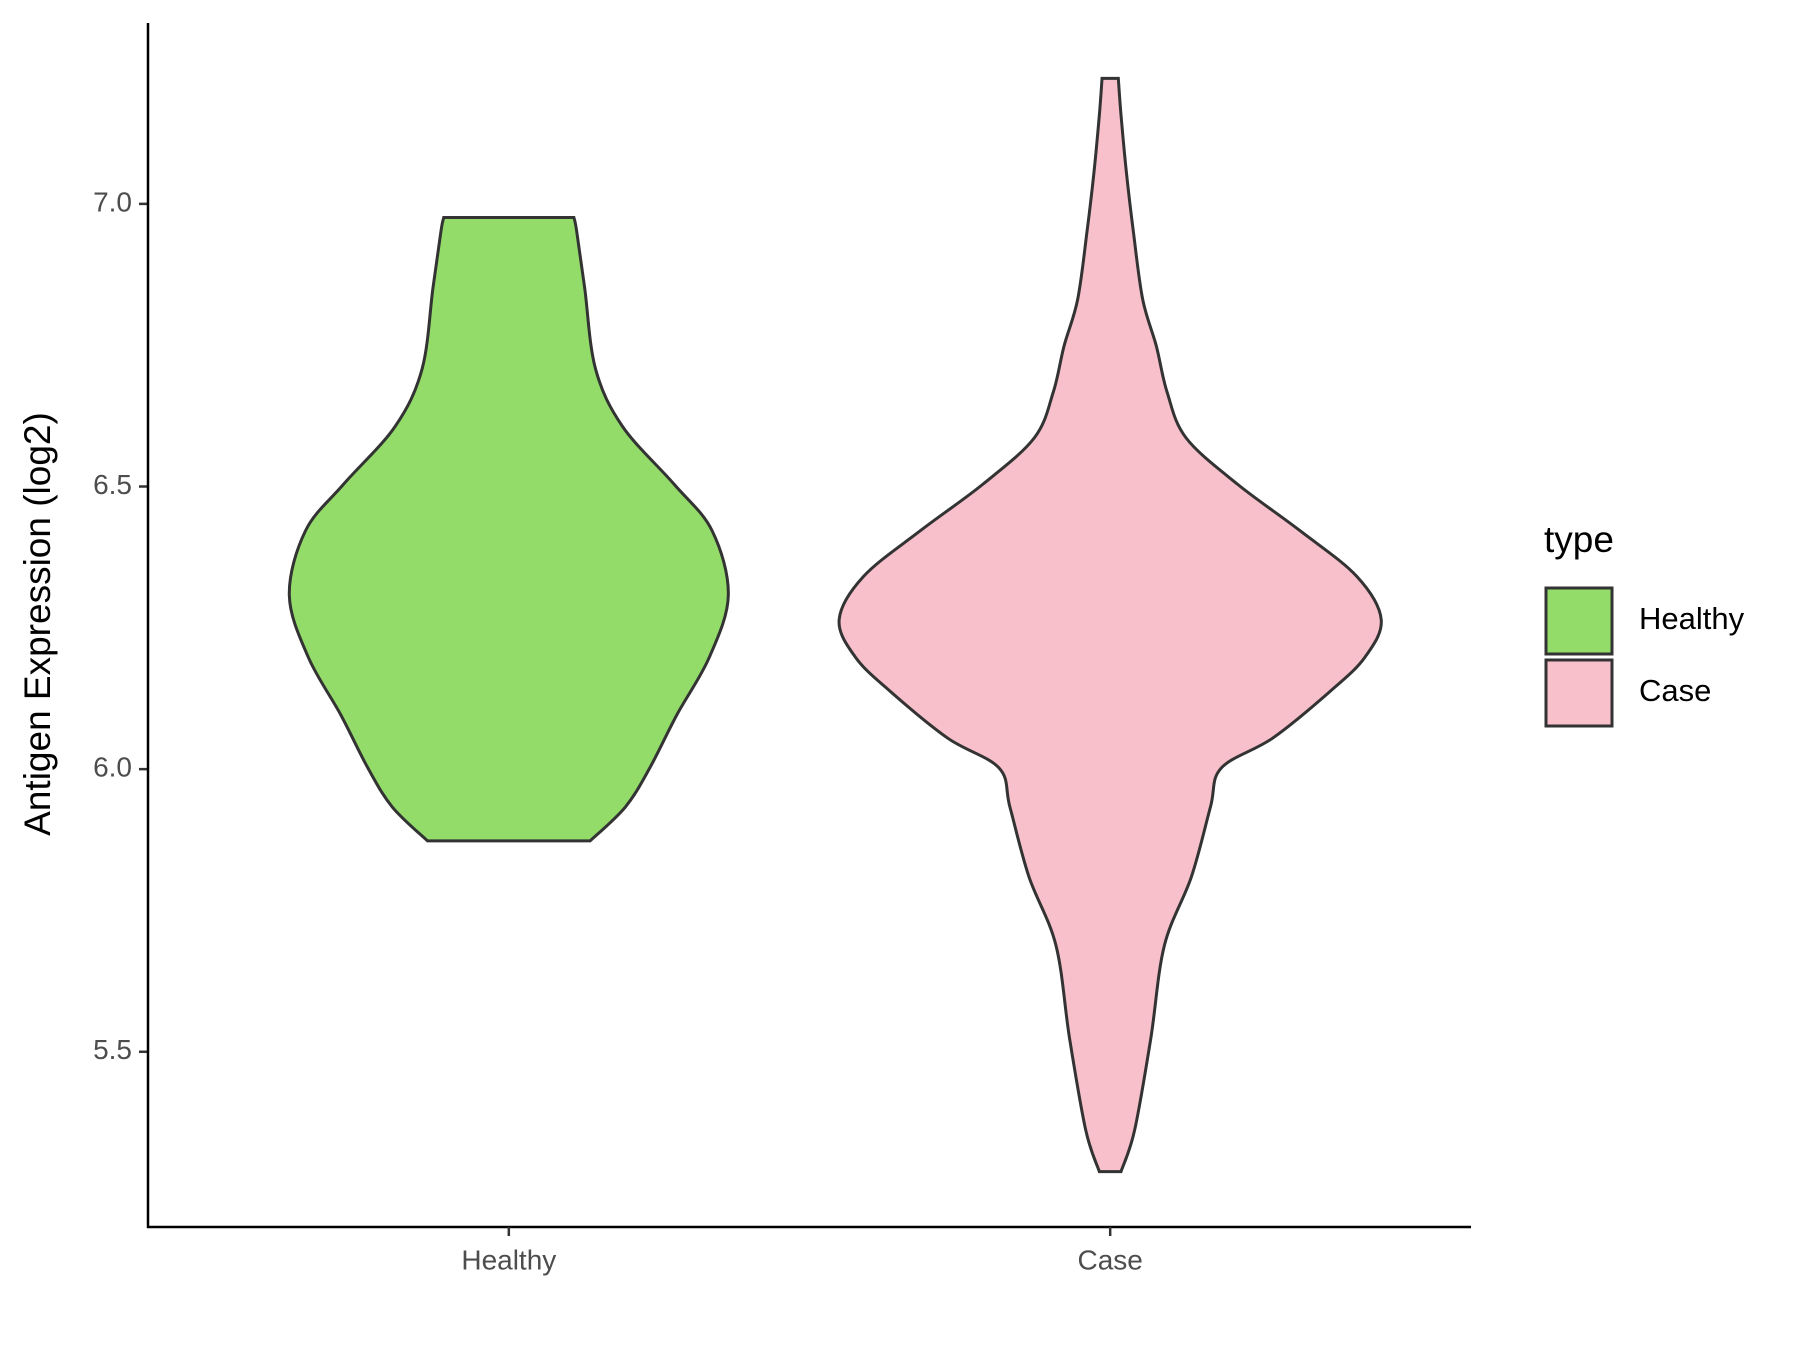 This screenshot has width=1800, height=1350. Describe the element at coordinates (508, 529) in the screenshot. I see `violin` at that location.